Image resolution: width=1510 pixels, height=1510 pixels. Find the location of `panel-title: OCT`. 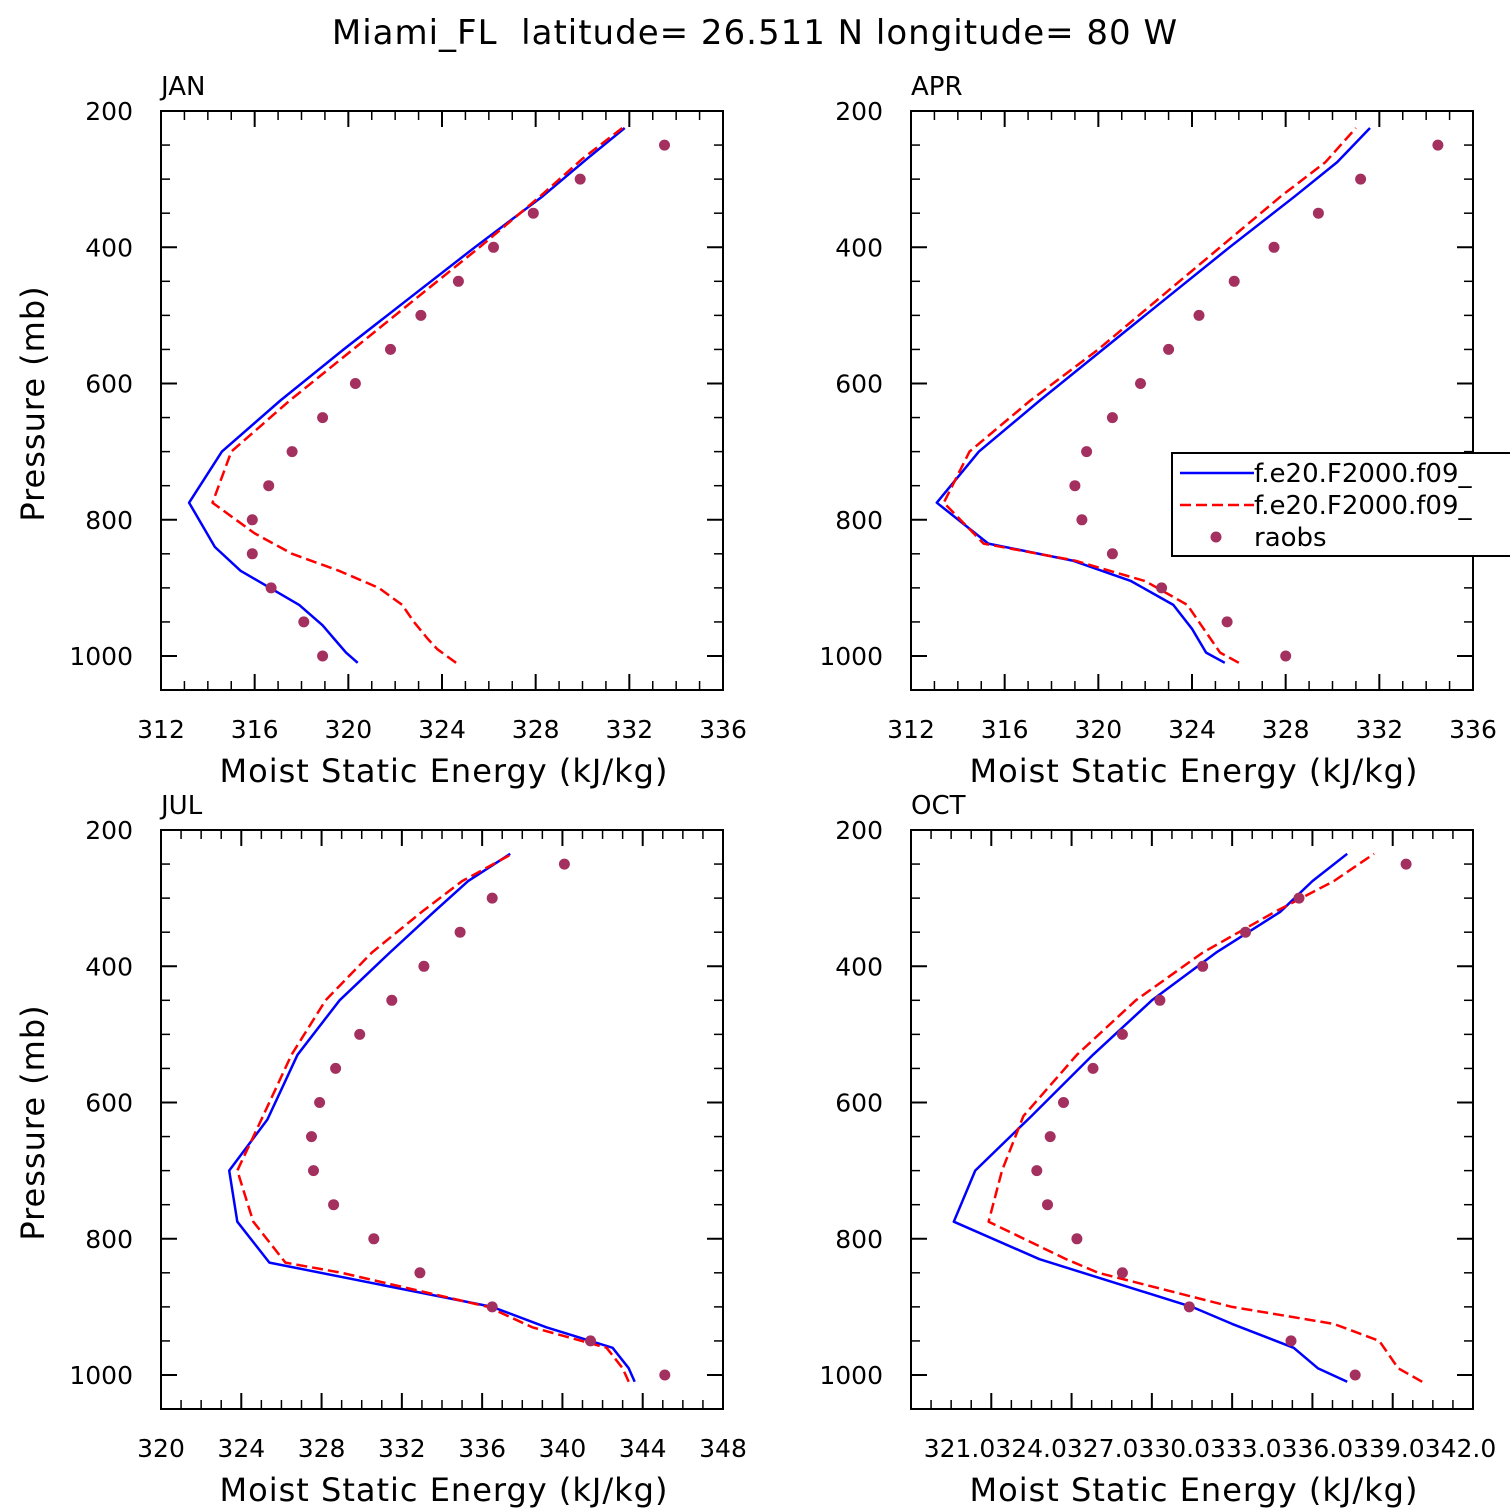

panel-title: OCT is located at coordinates (938, 806).